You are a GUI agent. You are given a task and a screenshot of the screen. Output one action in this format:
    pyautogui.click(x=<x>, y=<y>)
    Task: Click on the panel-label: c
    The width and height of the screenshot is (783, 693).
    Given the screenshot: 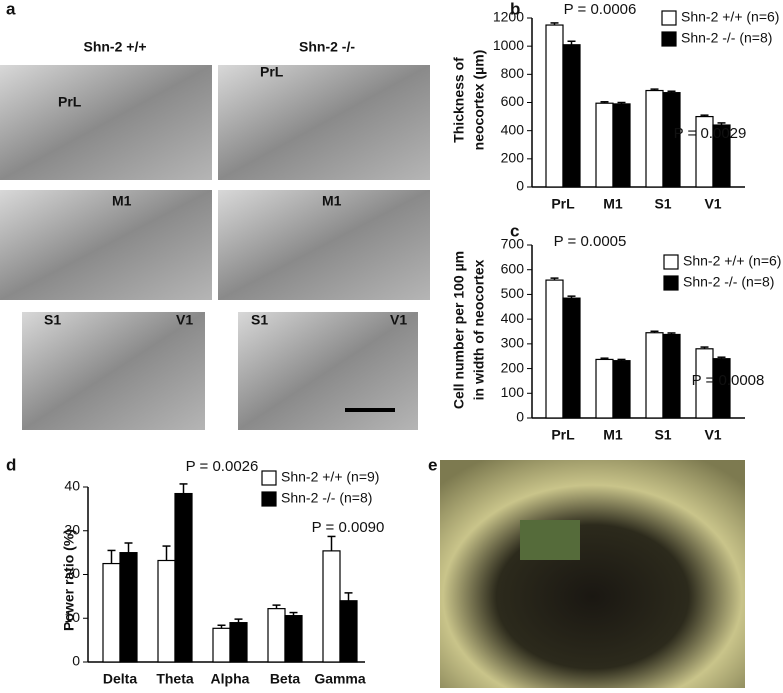 What is the action you would take?
    pyautogui.click(x=514, y=230)
    